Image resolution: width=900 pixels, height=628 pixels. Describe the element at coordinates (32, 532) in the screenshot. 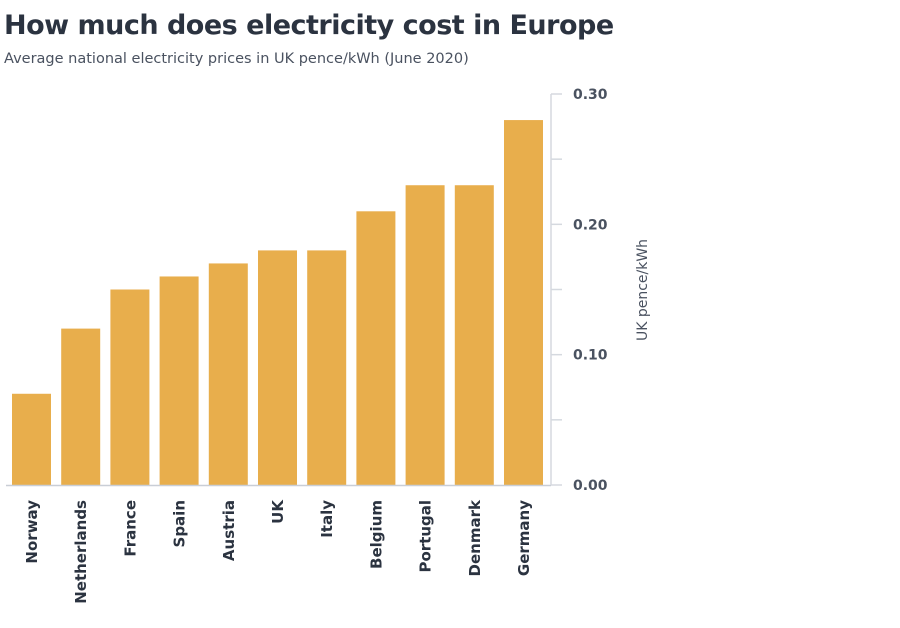

I see `x-tick-label: Norway` at that location.